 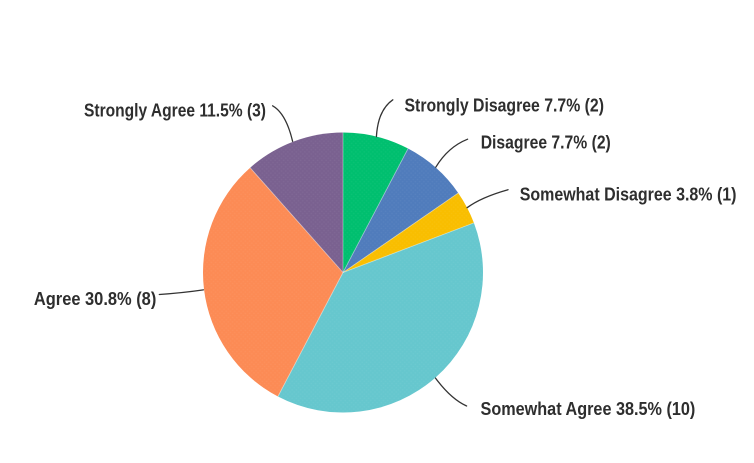 What do you see at coordinates (505, 106) in the screenshot?
I see `svg-text: Strongly Disagree 7.7% (2)` at bounding box center [505, 106].